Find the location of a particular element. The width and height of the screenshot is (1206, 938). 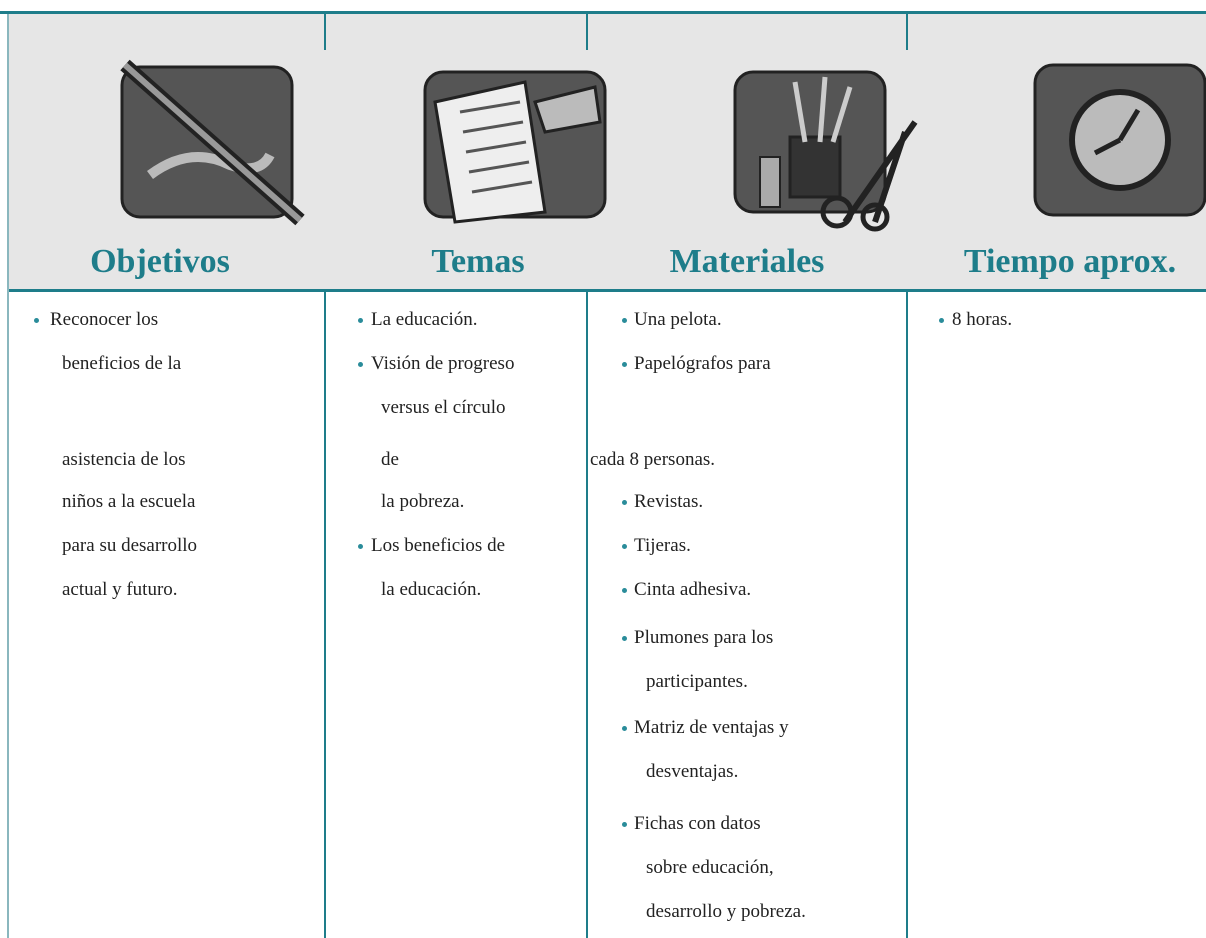

list-item: sobre educación, is located at coordinates (710, 867).